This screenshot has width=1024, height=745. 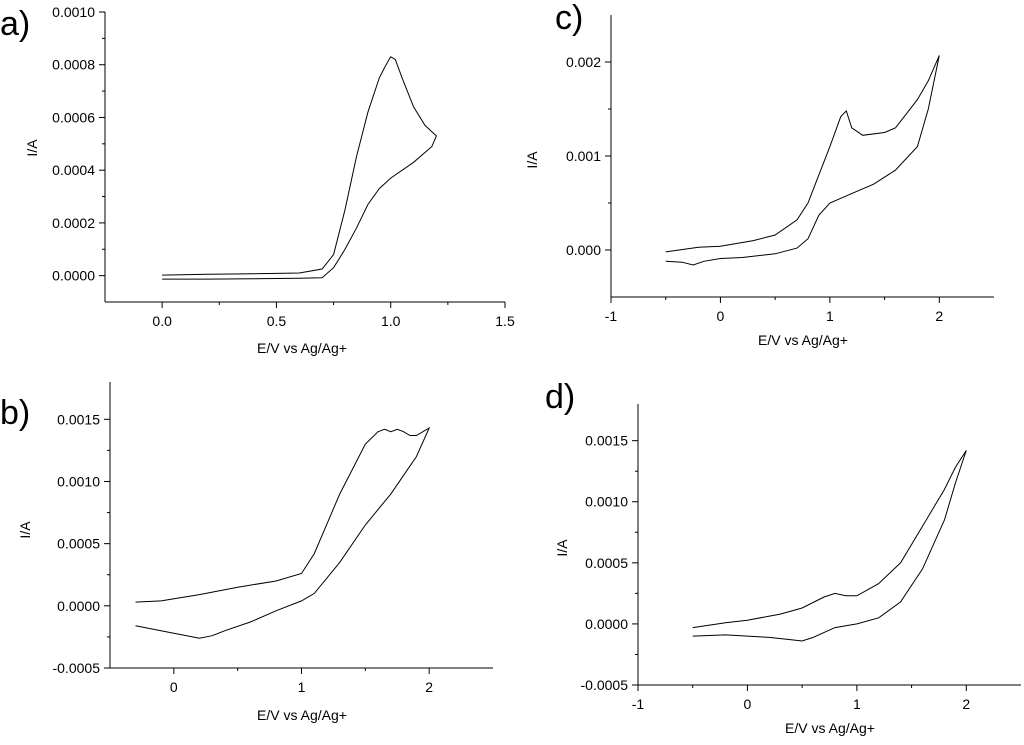 What do you see at coordinates (32, 148) in the screenshot?
I see `panel-a-y-axis-title: I/A` at bounding box center [32, 148].